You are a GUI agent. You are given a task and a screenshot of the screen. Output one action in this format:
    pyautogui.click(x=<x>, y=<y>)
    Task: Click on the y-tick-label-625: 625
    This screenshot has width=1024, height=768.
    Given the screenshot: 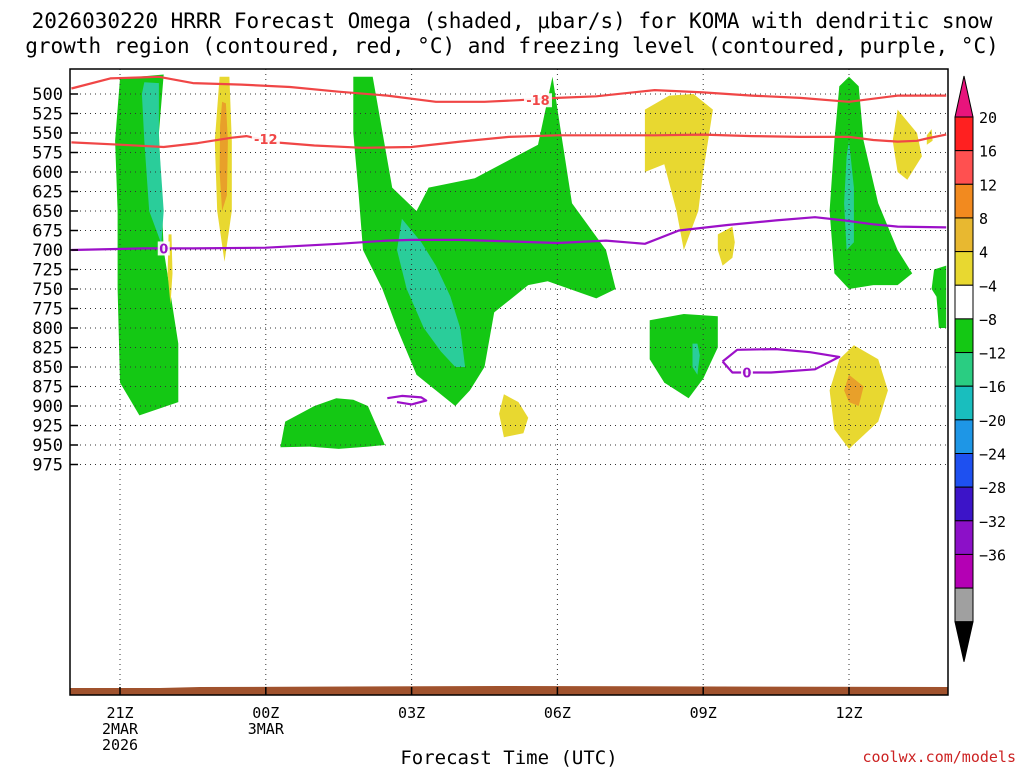 What is the action you would take?
    pyautogui.click(x=47, y=193)
    